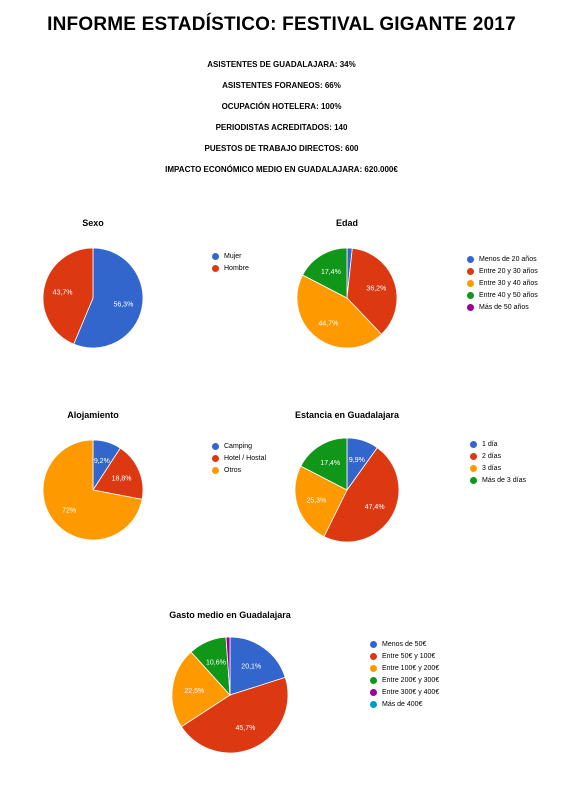 This screenshot has width=563, height=800. I want to click on chart-title-gasto: Gasto medio en Guadalajara, so click(230, 615).